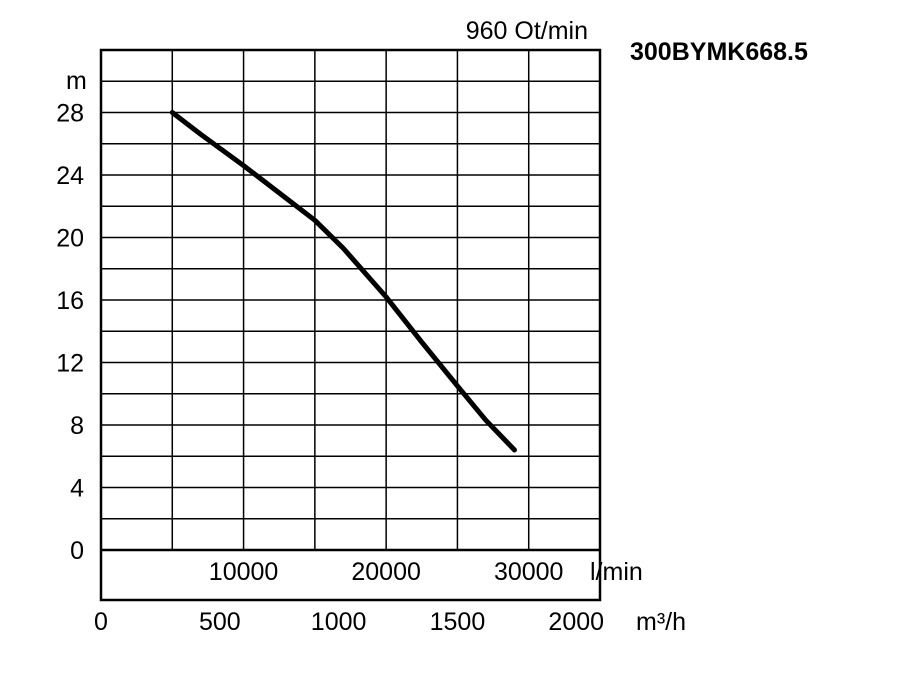  I want to click on x-tick-label-lpm: 10000, so click(244, 572).